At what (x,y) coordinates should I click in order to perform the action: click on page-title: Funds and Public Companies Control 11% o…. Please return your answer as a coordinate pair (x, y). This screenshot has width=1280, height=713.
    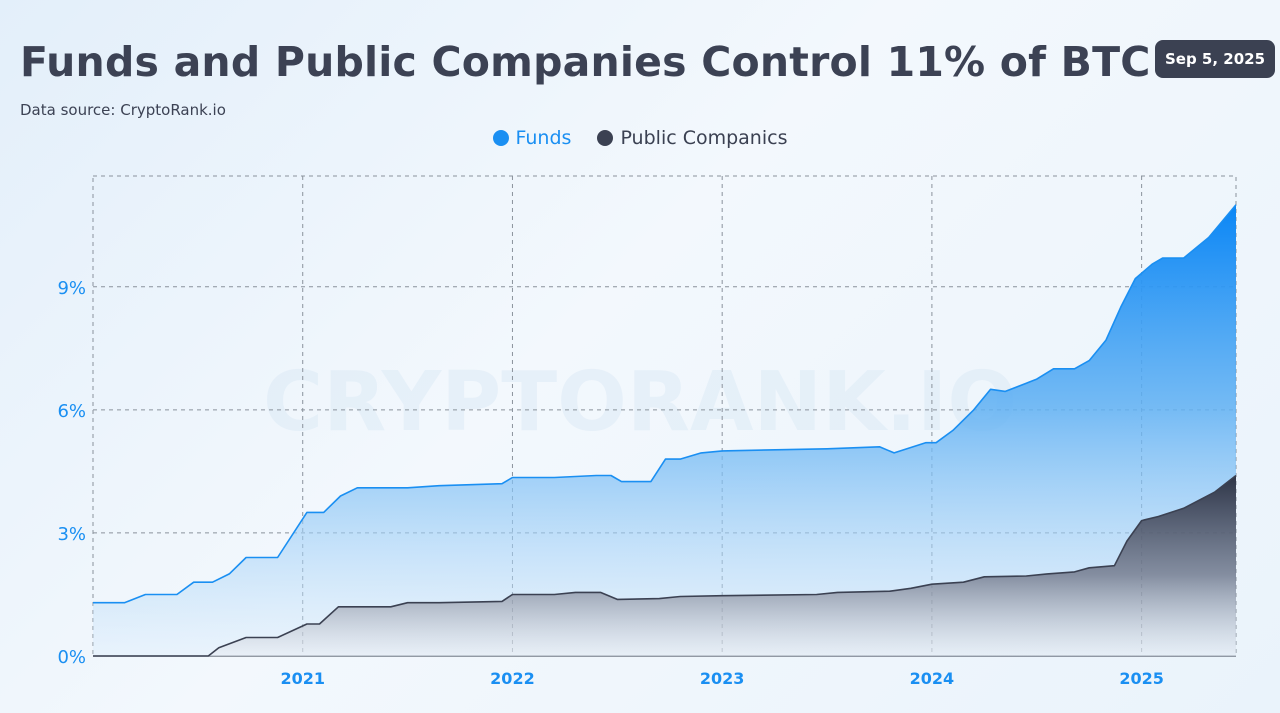
    Looking at the image, I should click on (585, 62).